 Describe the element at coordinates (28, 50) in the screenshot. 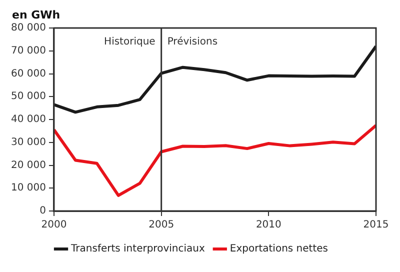

I see `y-tick-label: 70 000` at that location.